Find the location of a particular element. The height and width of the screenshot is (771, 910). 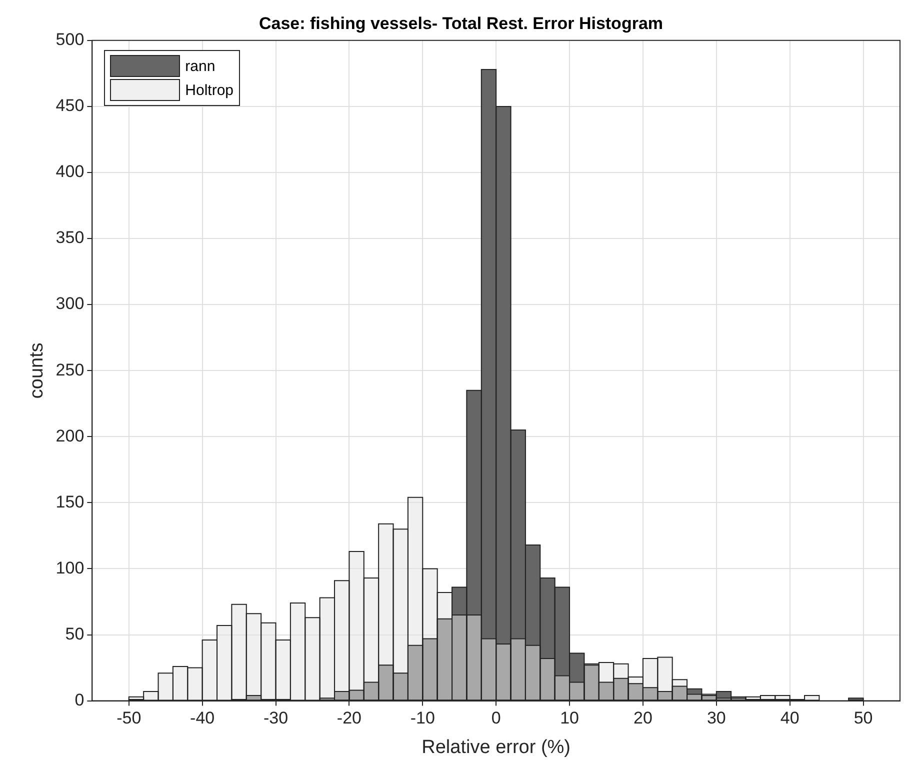

x-tick-label: 40 is located at coordinates (790, 718).